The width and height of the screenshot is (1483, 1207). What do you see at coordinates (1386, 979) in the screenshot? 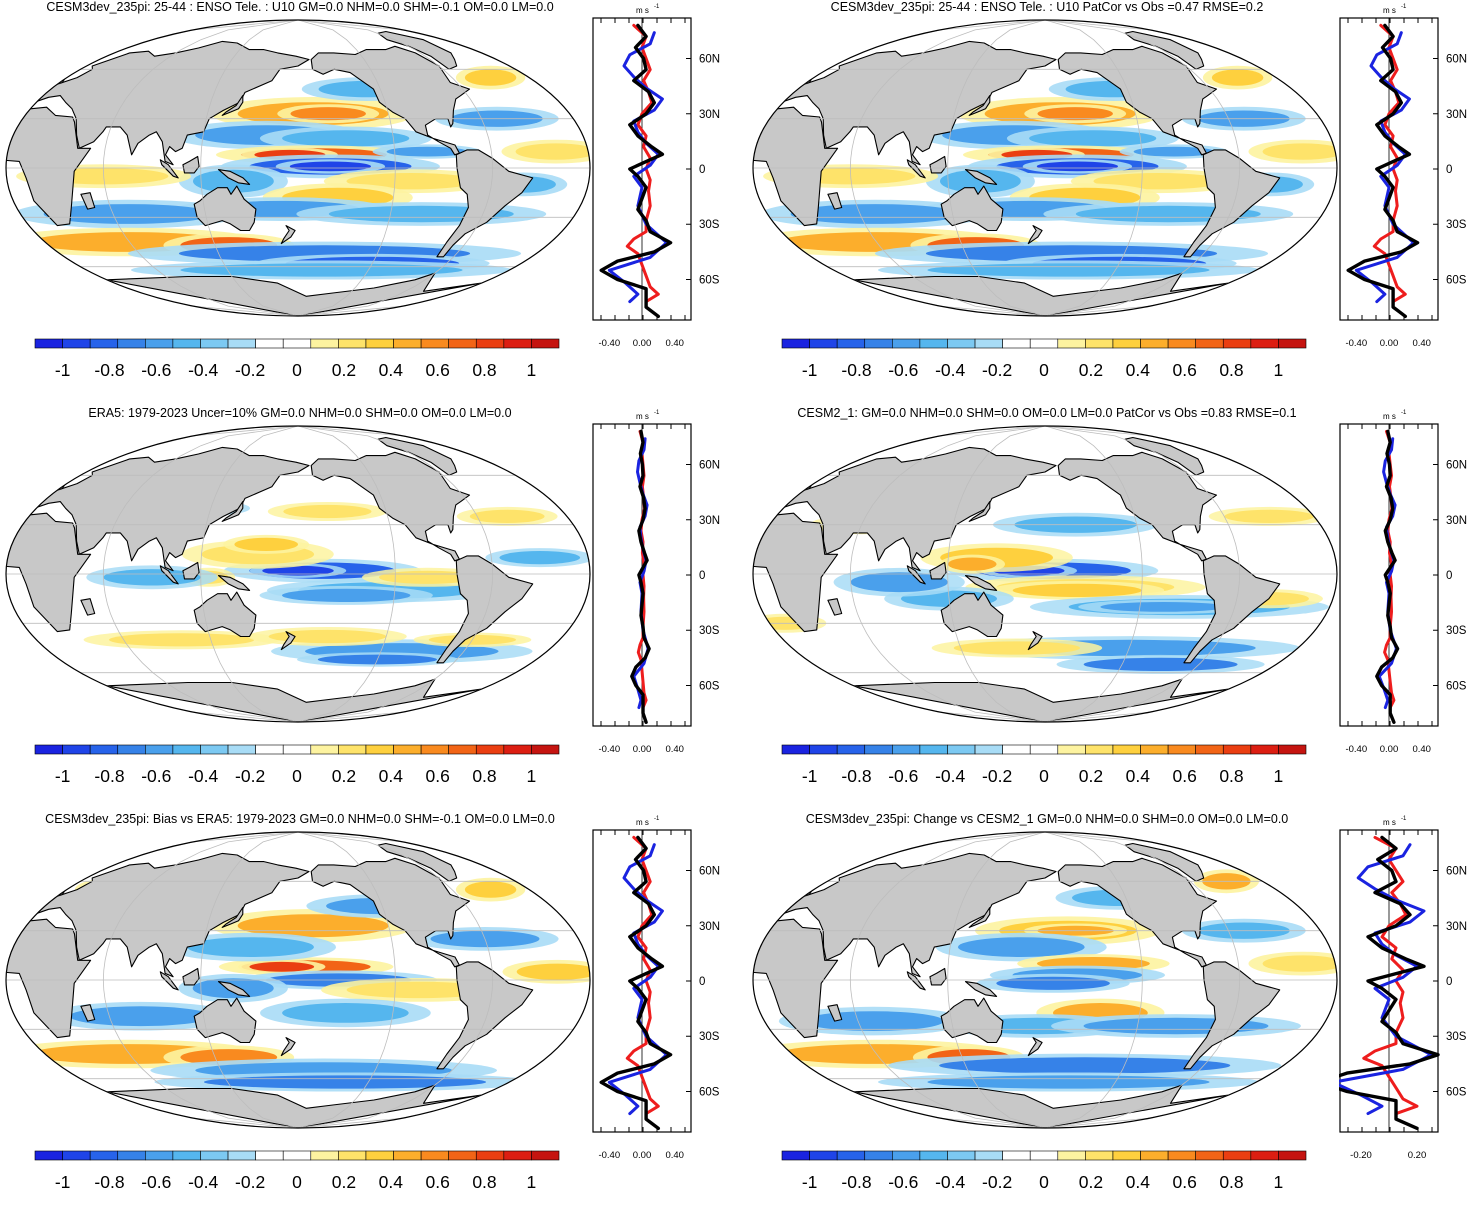
I see `zonal-line-blue` at bounding box center [1386, 979].